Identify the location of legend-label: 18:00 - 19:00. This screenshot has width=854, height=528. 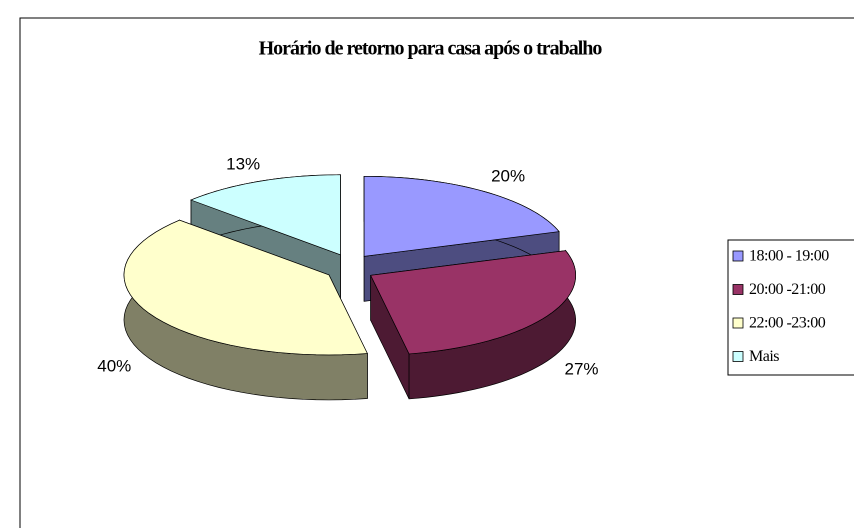
(789, 256).